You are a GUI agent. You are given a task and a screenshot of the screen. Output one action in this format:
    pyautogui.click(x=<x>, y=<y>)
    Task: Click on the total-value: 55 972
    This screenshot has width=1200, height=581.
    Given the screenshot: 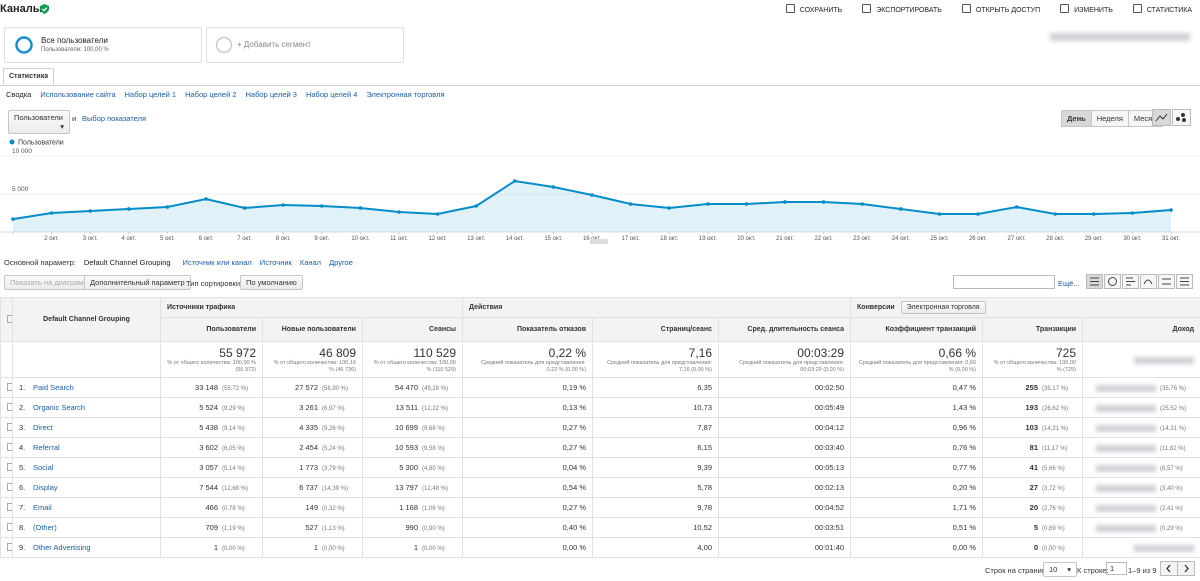 What is the action you would take?
    pyautogui.click(x=237, y=353)
    